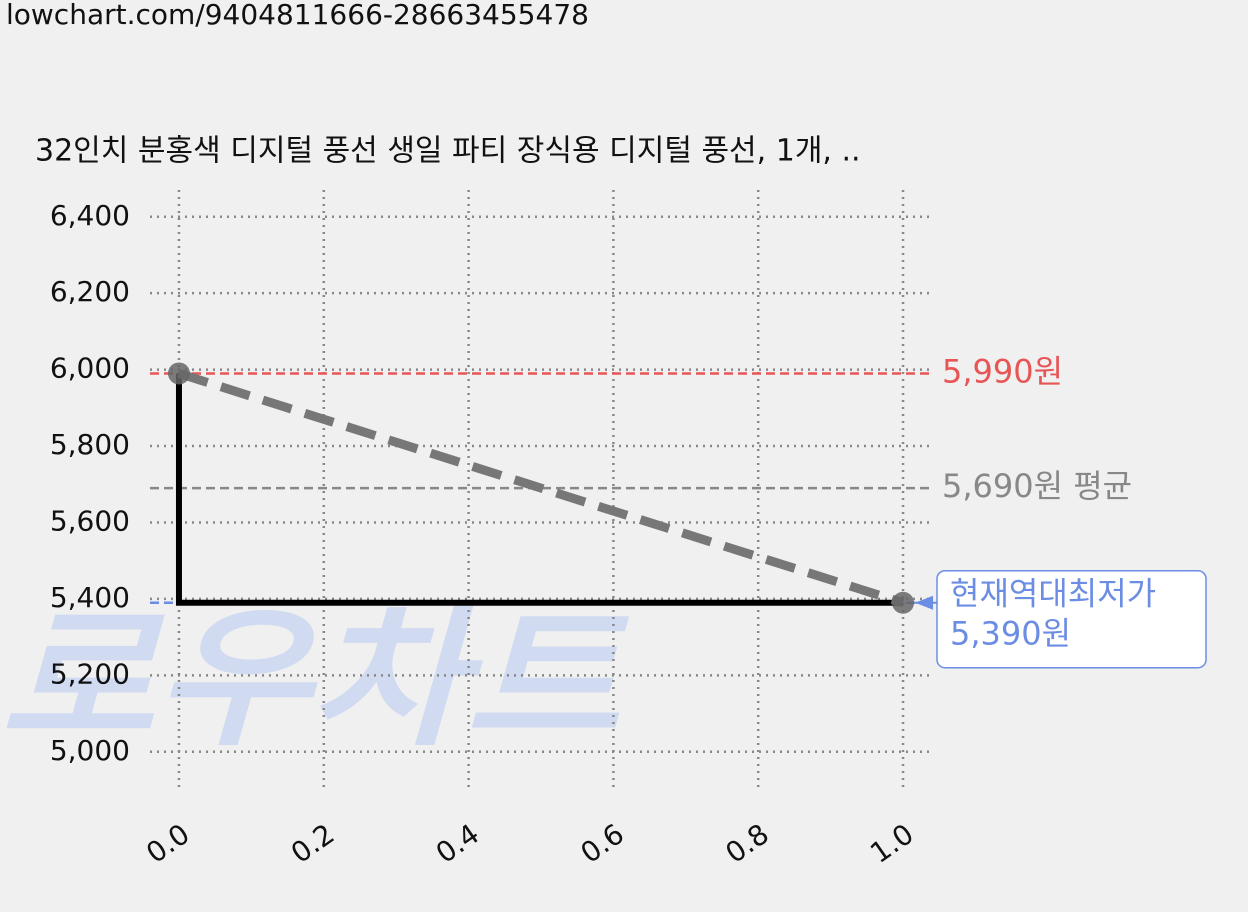 The height and width of the screenshot is (912, 1248). I want to click on y-tick-label: 5,400, so click(90, 597).